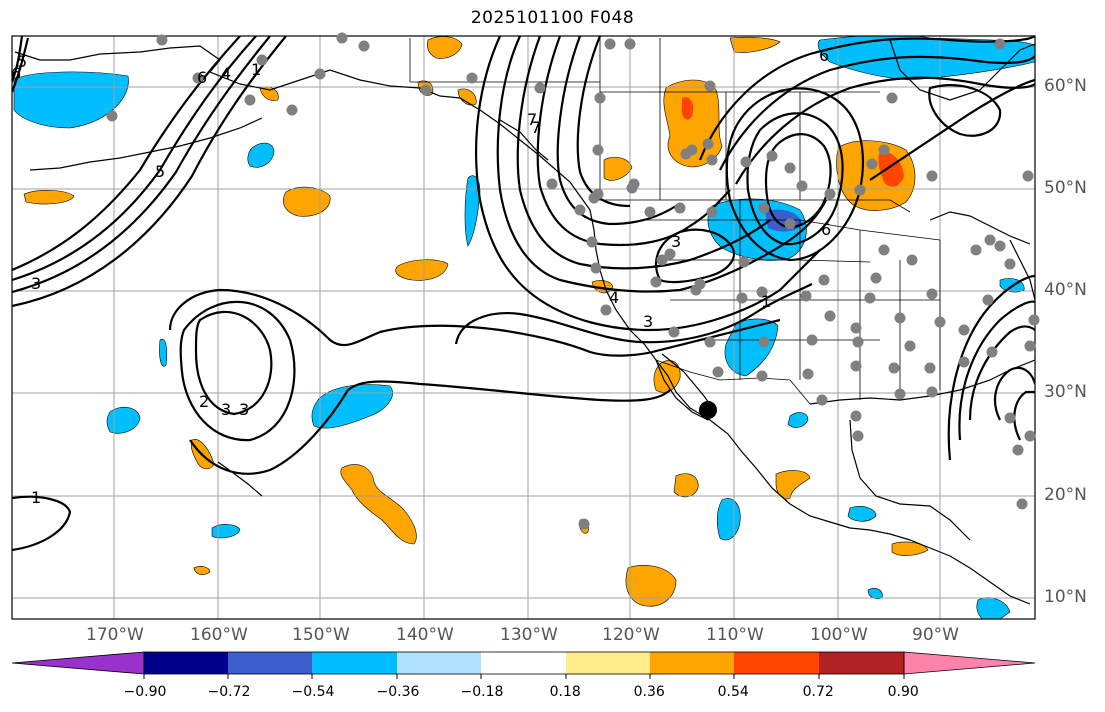 Image resolution: width=1105 pixels, height=712 pixels. What do you see at coordinates (903, 692) in the screenshot?
I see `colorbar-tick-label: 0.90` at bounding box center [903, 692].